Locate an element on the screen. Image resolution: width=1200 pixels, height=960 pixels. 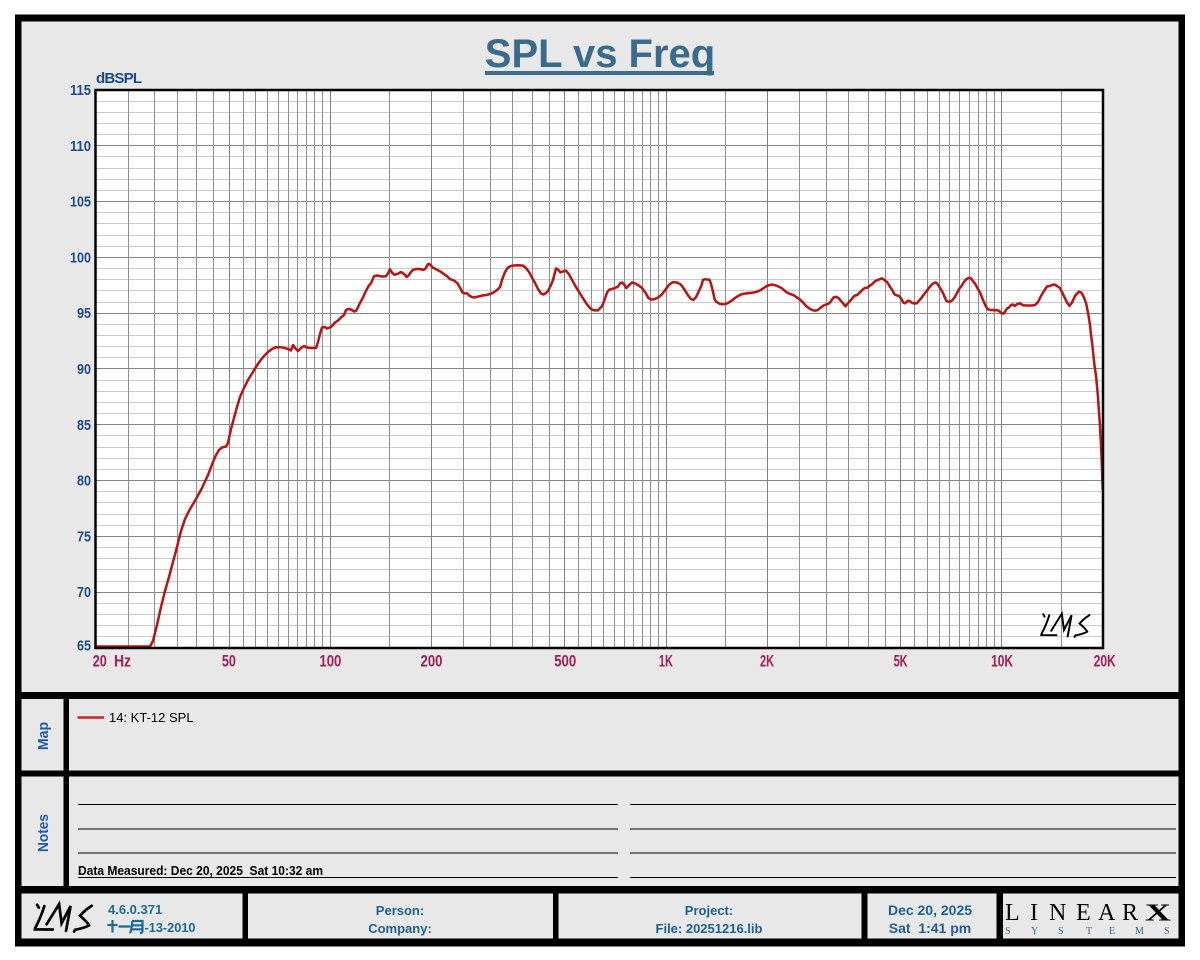
svg-text: 50 is located at coordinates (229, 661).